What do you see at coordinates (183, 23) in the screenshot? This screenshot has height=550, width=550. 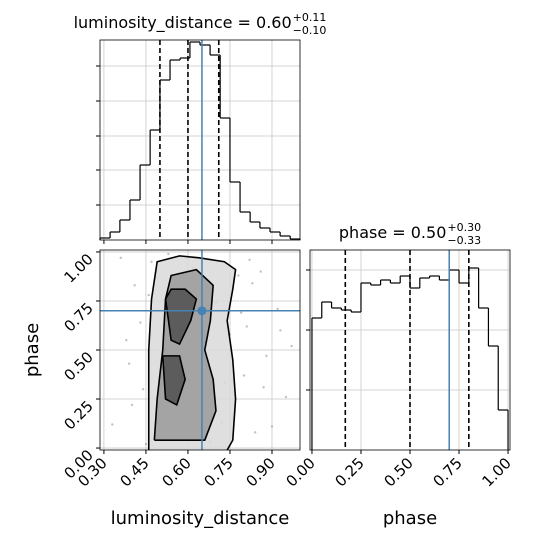 I see `panel-title: luminosity_distance = 0.60` at bounding box center [183, 23].